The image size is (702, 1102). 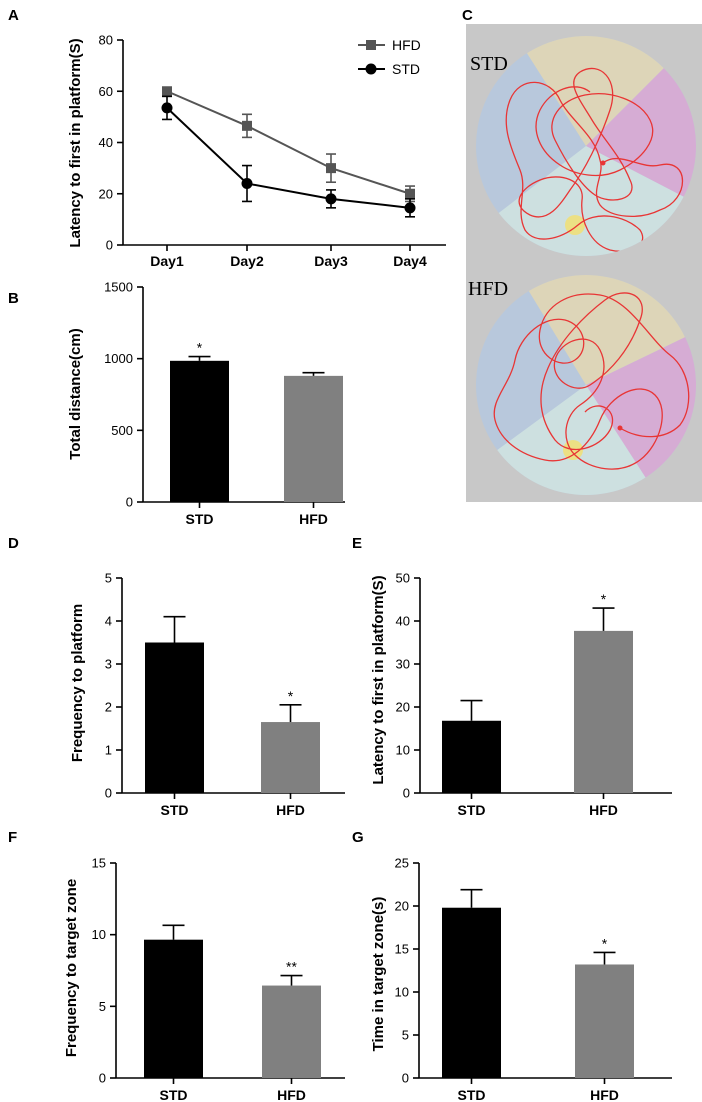 I want to click on panel-label-c: C, so click(x=467, y=15).